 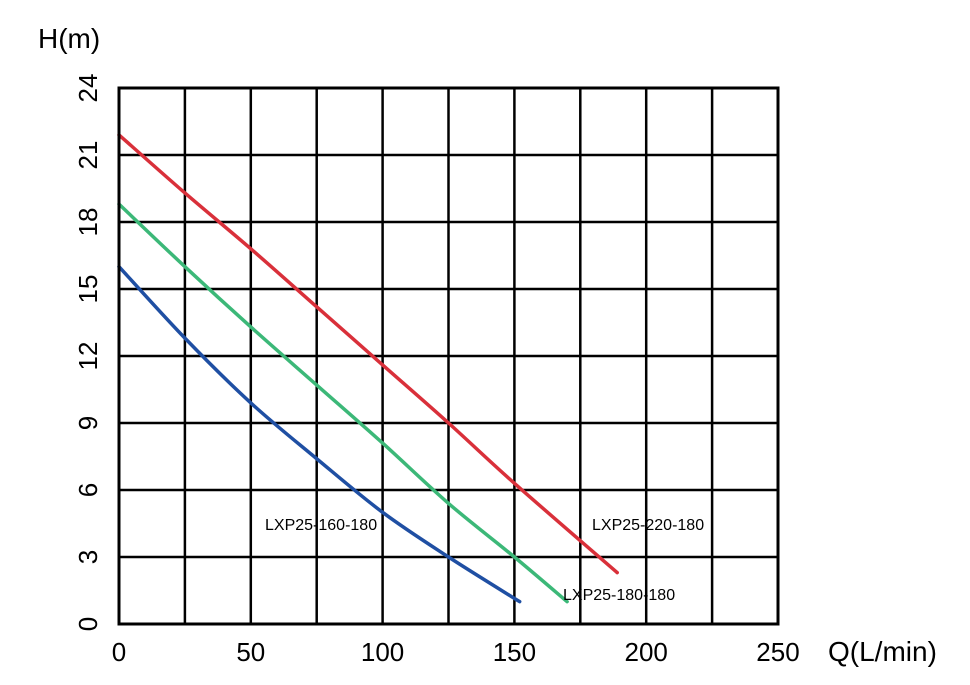 I want to click on series-label: LXP25-180-180, so click(x=619, y=595).